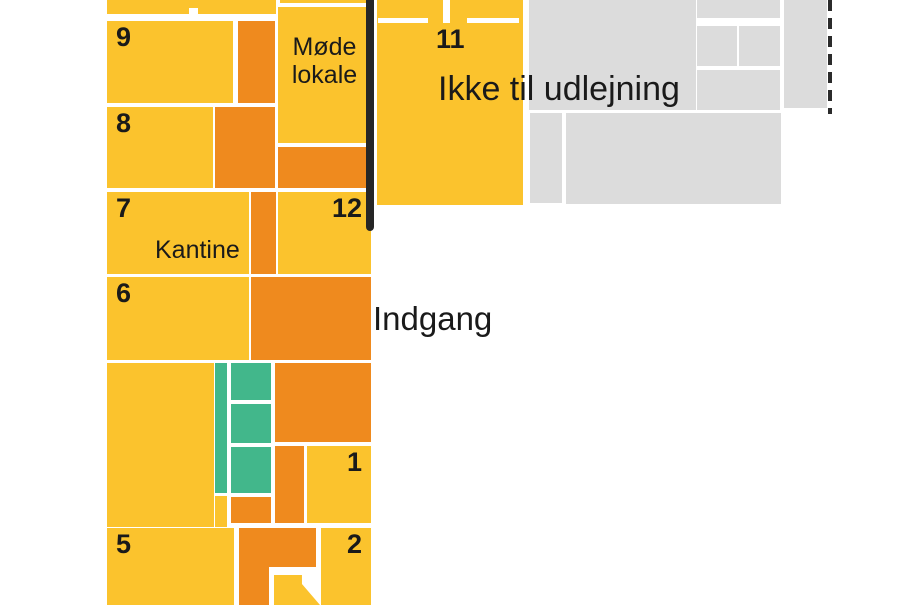  I want to click on room-2-label: 2, so click(354, 544).